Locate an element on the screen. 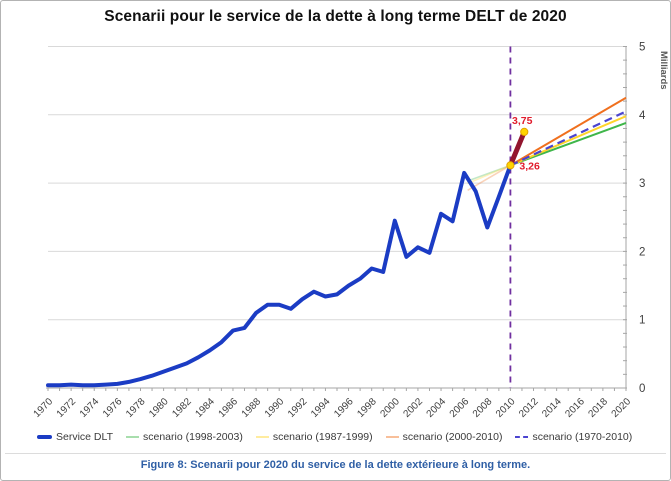  y-tick-label: 3 is located at coordinates (642, 184).